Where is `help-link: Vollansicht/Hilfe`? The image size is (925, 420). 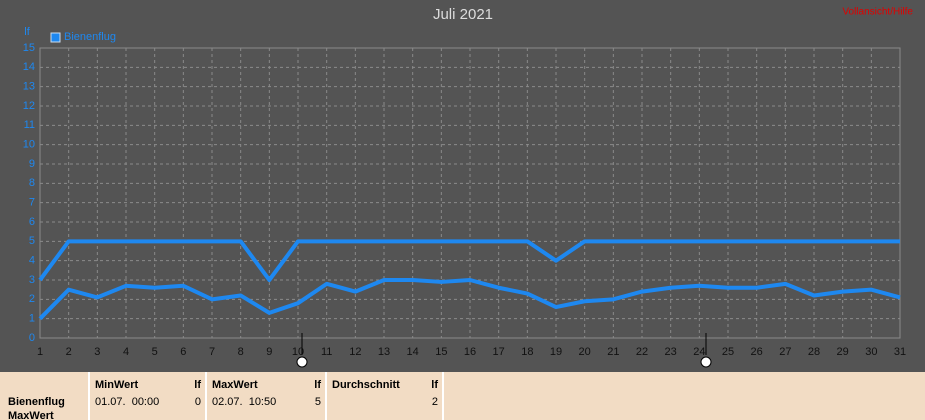
help-link: Vollansicht/Hilfe is located at coordinates (877, 12).